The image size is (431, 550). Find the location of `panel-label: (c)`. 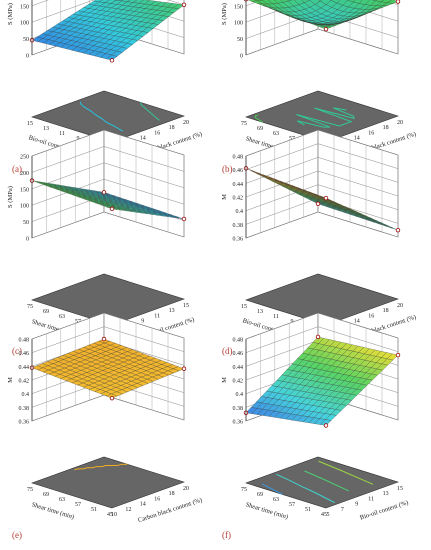

panel-label: (c) is located at coordinates (17, 351).